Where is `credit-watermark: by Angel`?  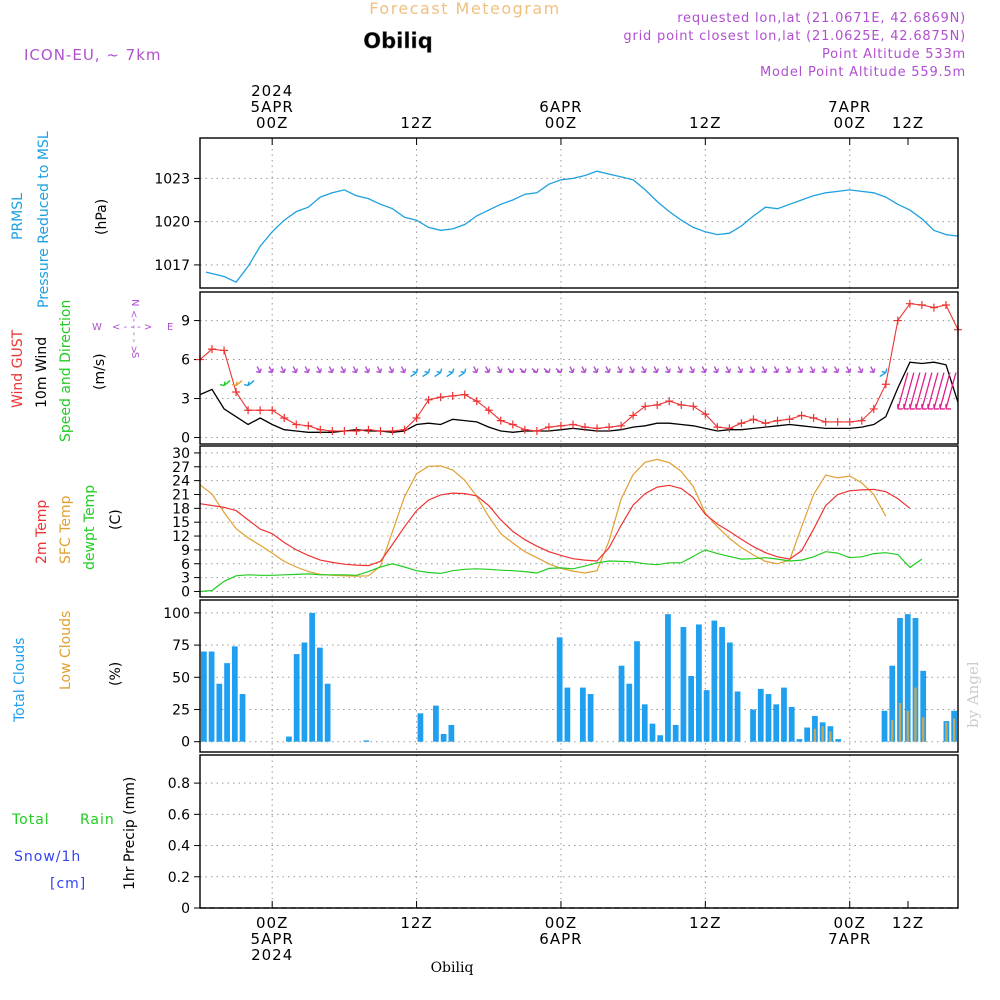
credit-watermark: by Angel is located at coordinates (973, 694).